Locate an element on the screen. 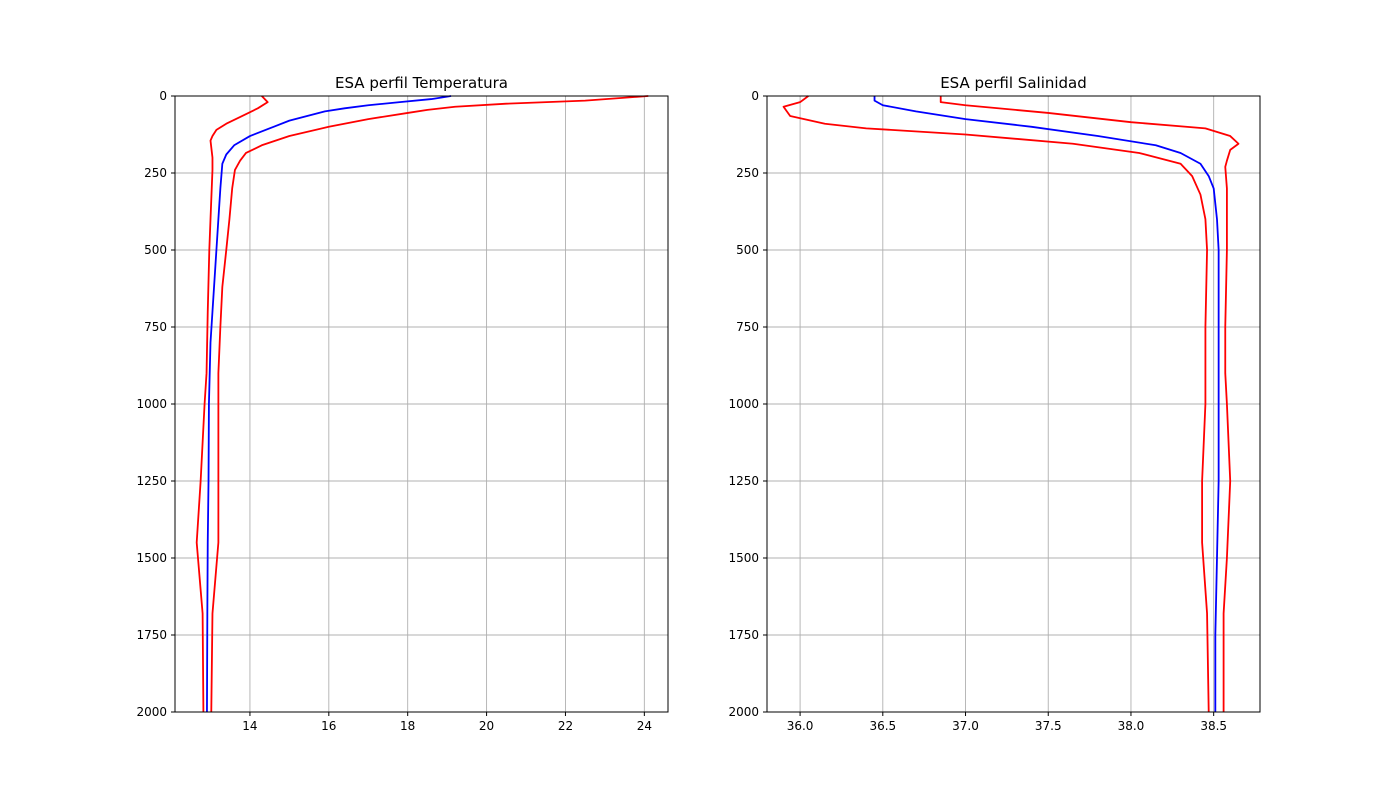 The height and width of the screenshot is (800, 1400). temperature-xtick-label: 20 is located at coordinates (486, 726).